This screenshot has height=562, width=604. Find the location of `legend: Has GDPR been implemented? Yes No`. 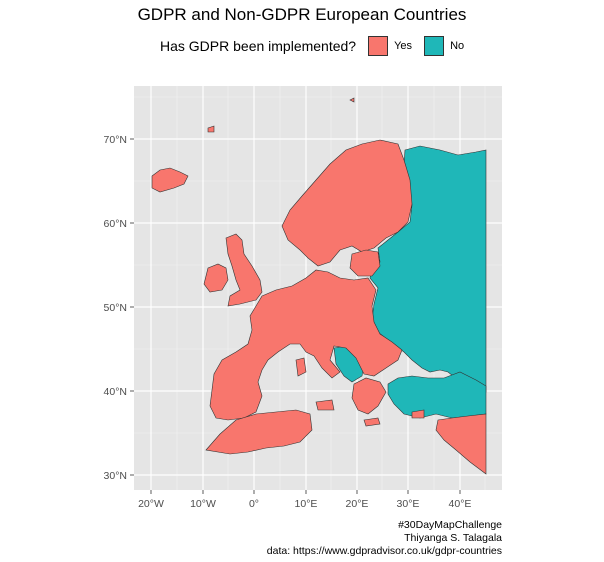

legend: Has GDPR been implemented? Yes No is located at coordinates (316, 46).